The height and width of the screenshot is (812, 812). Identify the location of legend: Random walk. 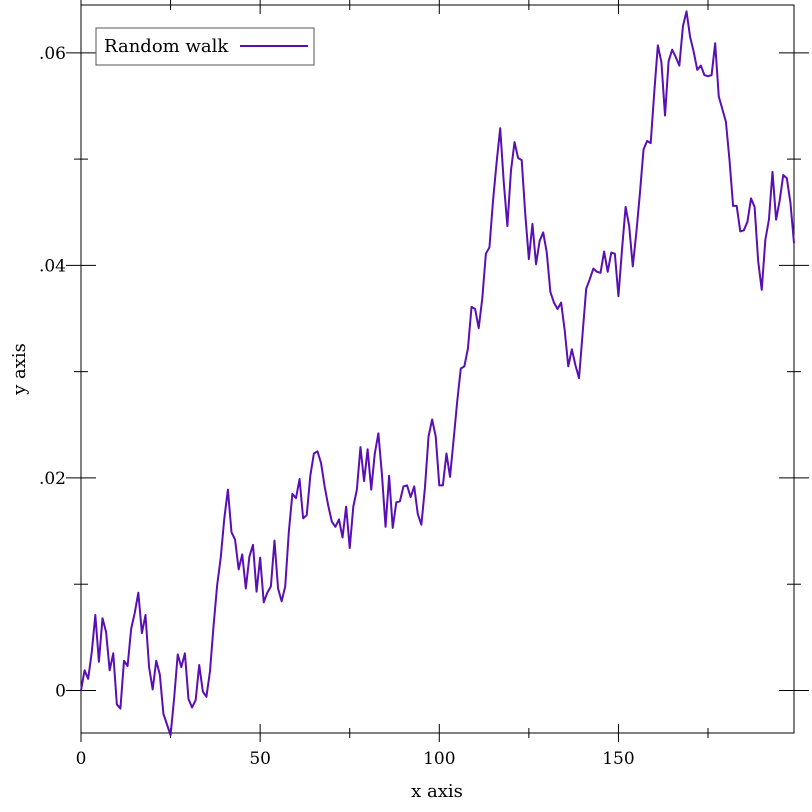
(205, 46).